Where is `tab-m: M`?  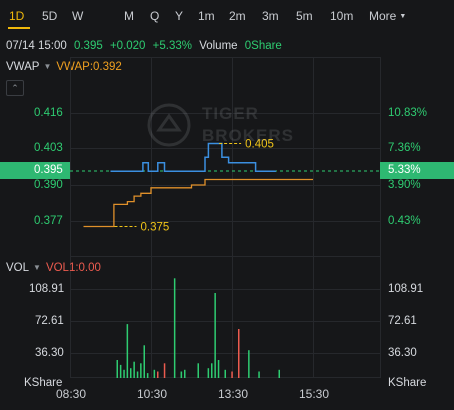 tab-m: M is located at coordinates (129, 16).